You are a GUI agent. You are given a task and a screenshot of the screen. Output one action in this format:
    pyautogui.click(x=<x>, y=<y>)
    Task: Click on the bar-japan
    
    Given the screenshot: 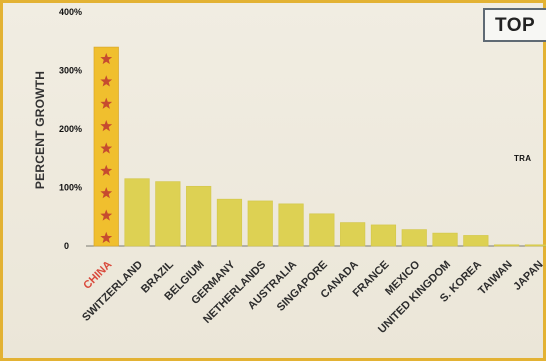 What is the action you would take?
    pyautogui.click(x=535, y=245)
    